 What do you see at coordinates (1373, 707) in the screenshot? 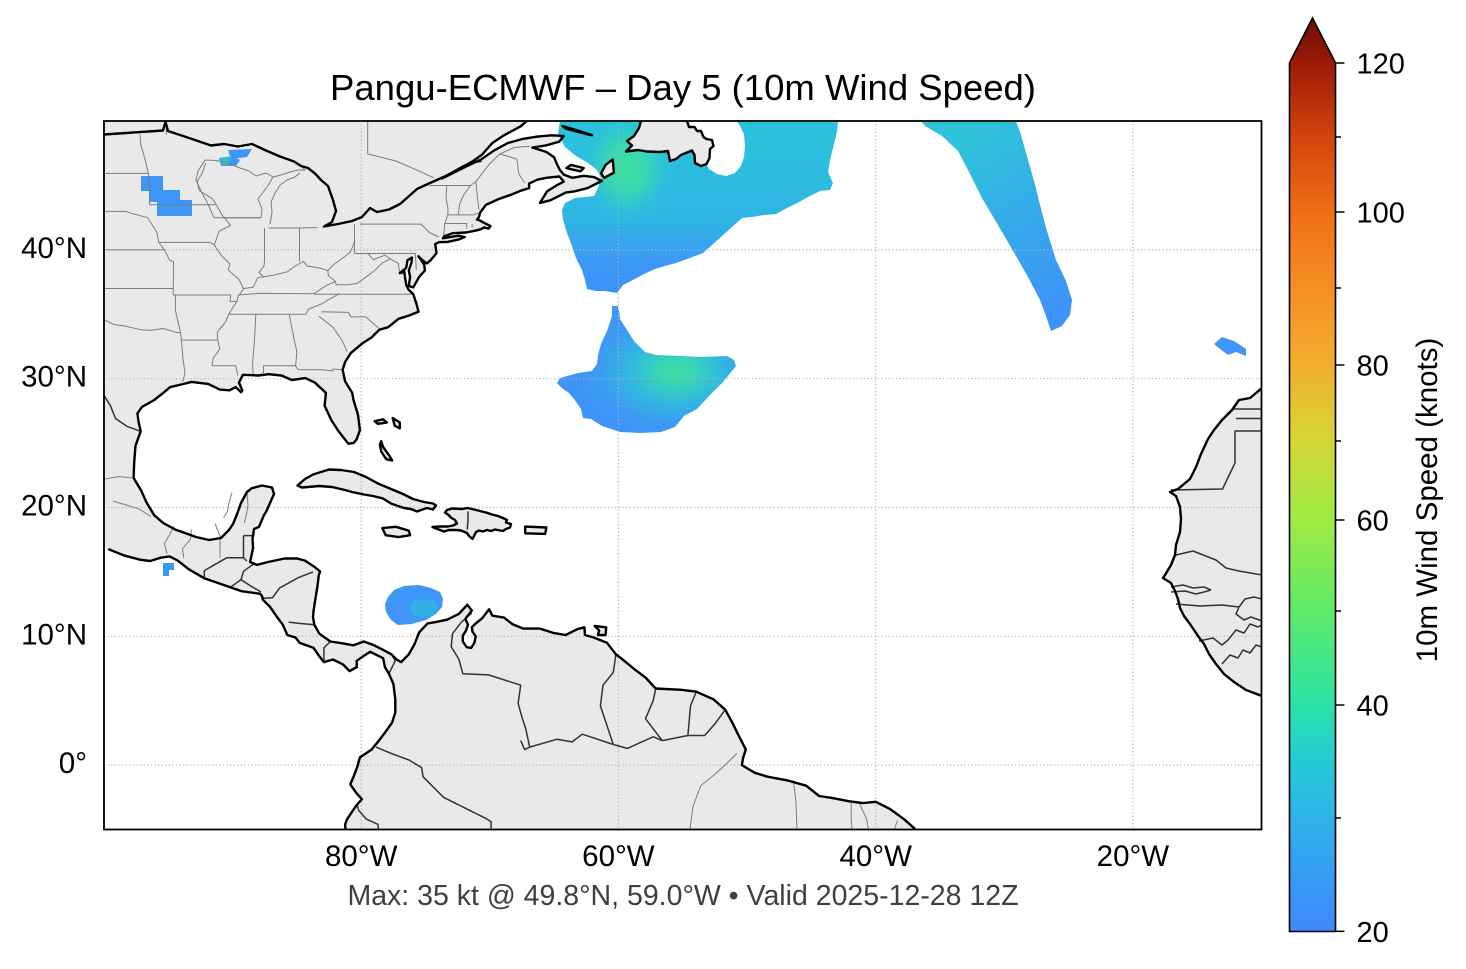
I see `svg-text: 40` at bounding box center [1373, 707].